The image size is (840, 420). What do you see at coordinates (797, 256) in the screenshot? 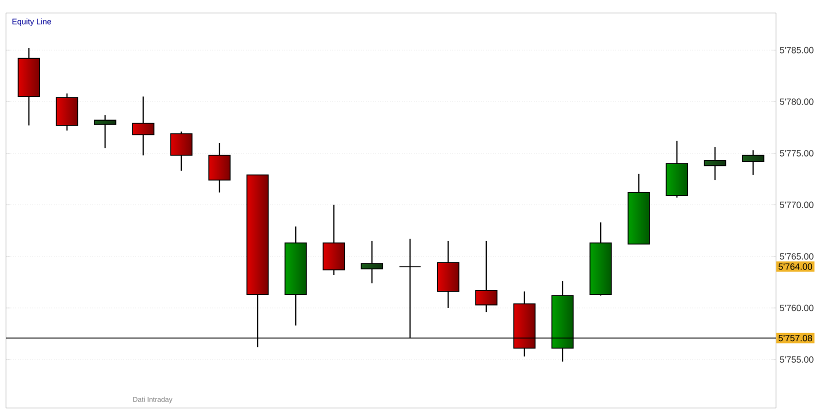
I see `y-tick-label: 5'765.00` at bounding box center [797, 256].